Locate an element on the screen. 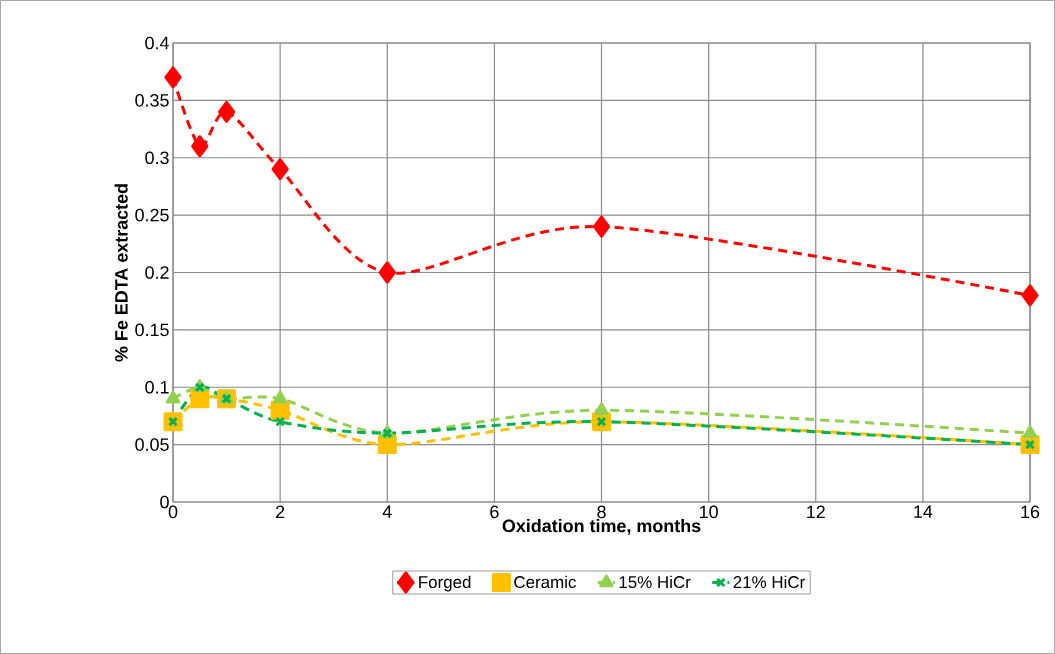  x-tick-label: 12 is located at coordinates (816, 512).